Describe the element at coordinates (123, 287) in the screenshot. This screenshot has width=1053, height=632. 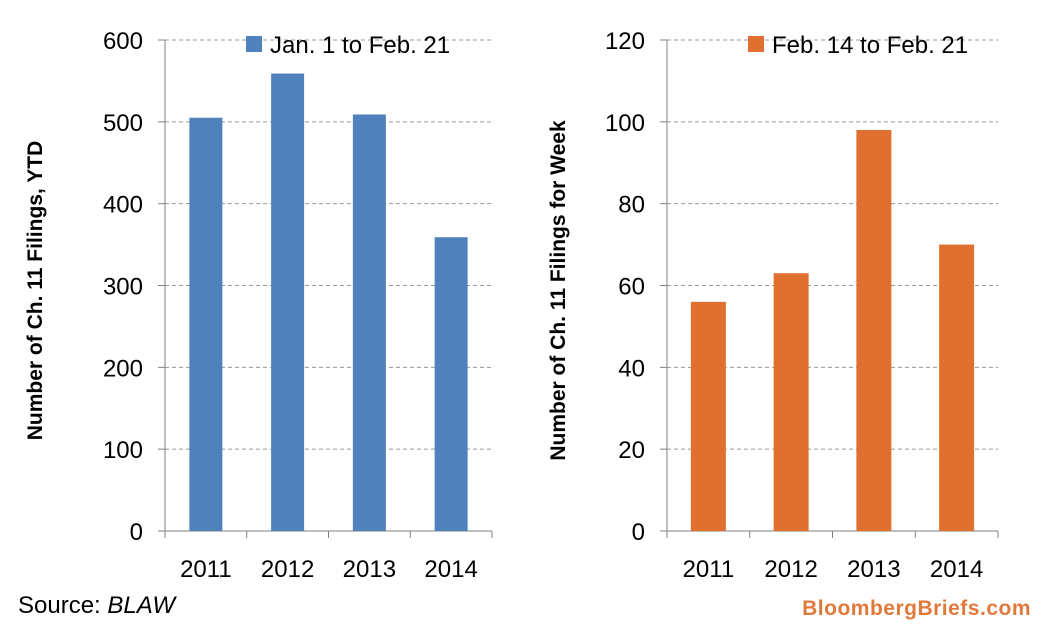
I see `y-tick-label: 300` at that location.